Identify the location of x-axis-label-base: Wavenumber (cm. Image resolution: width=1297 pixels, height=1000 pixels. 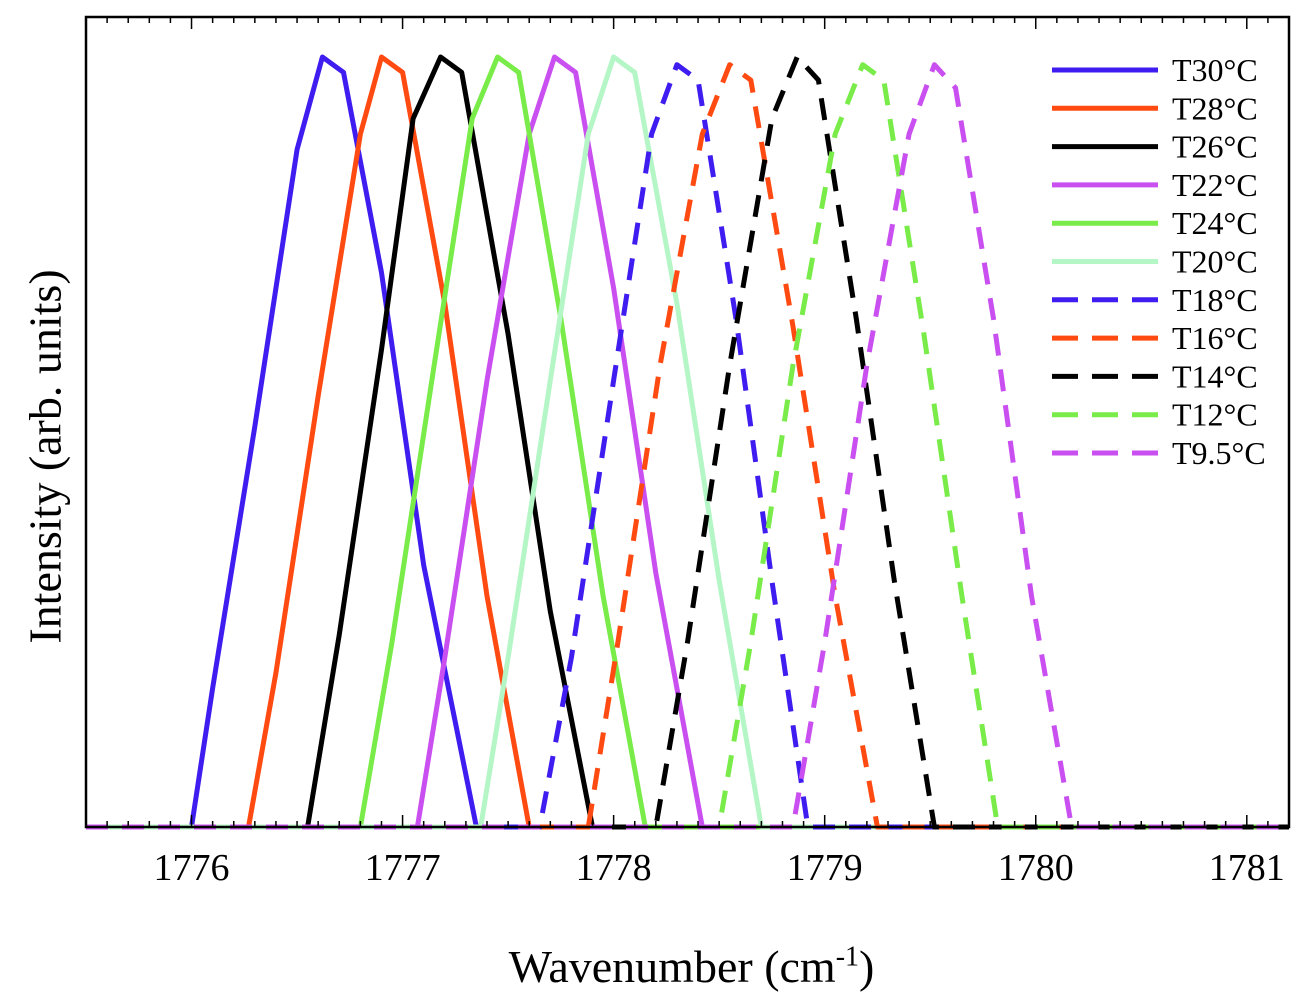
(672, 966).